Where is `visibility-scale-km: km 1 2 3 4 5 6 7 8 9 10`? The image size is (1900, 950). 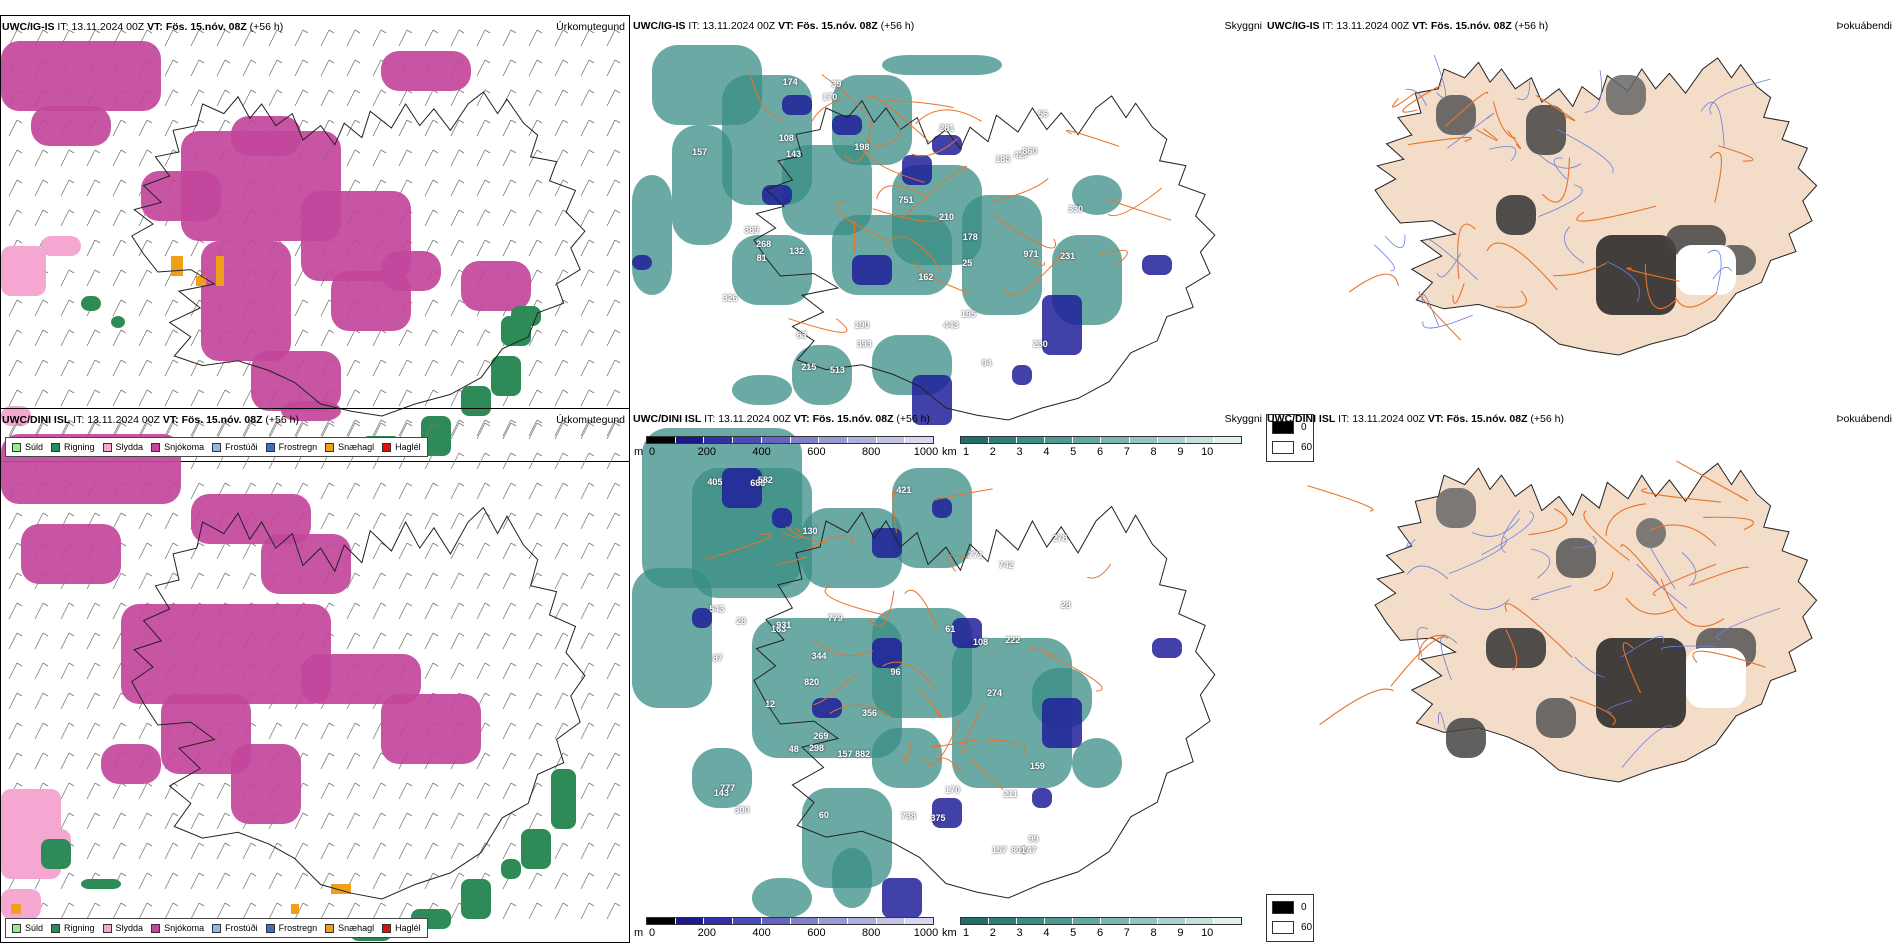 visibility-scale-km: km 1 2 3 4 5 6 7 8 9 10 is located at coordinates (1092, 930).